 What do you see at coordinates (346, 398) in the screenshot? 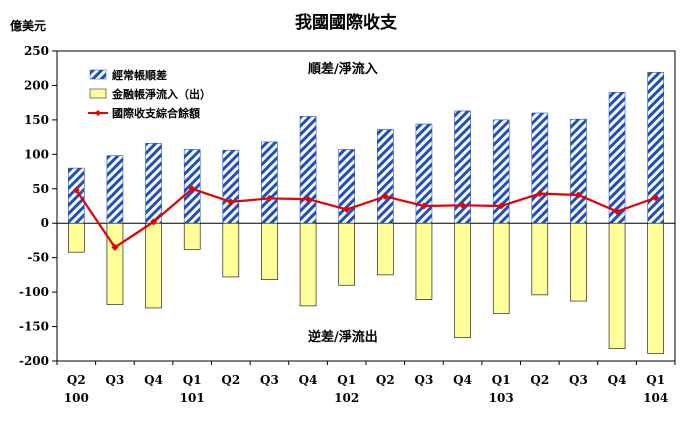
I see `x-year-label: 102` at bounding box center [346, 398].